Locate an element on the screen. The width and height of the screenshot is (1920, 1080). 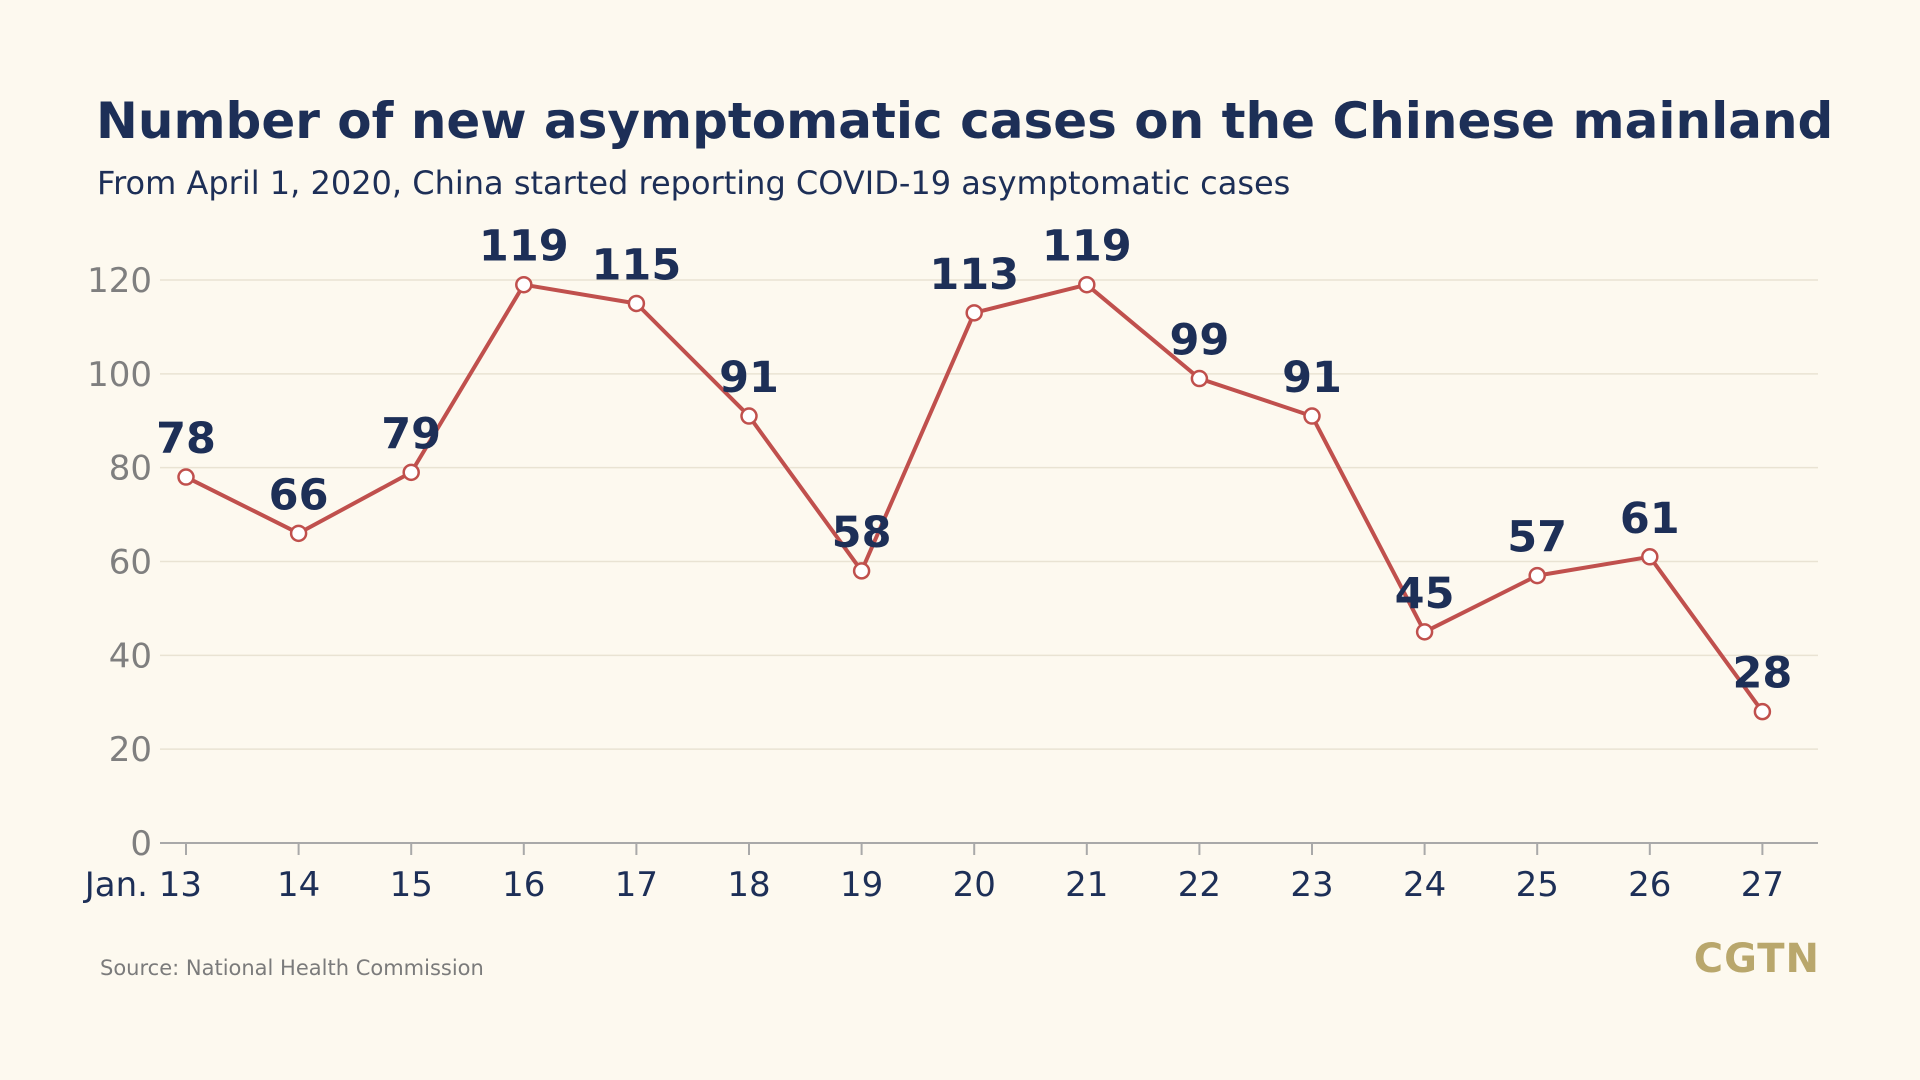
source-note: Source: National Health Commission is located at coordinates (292, 968).